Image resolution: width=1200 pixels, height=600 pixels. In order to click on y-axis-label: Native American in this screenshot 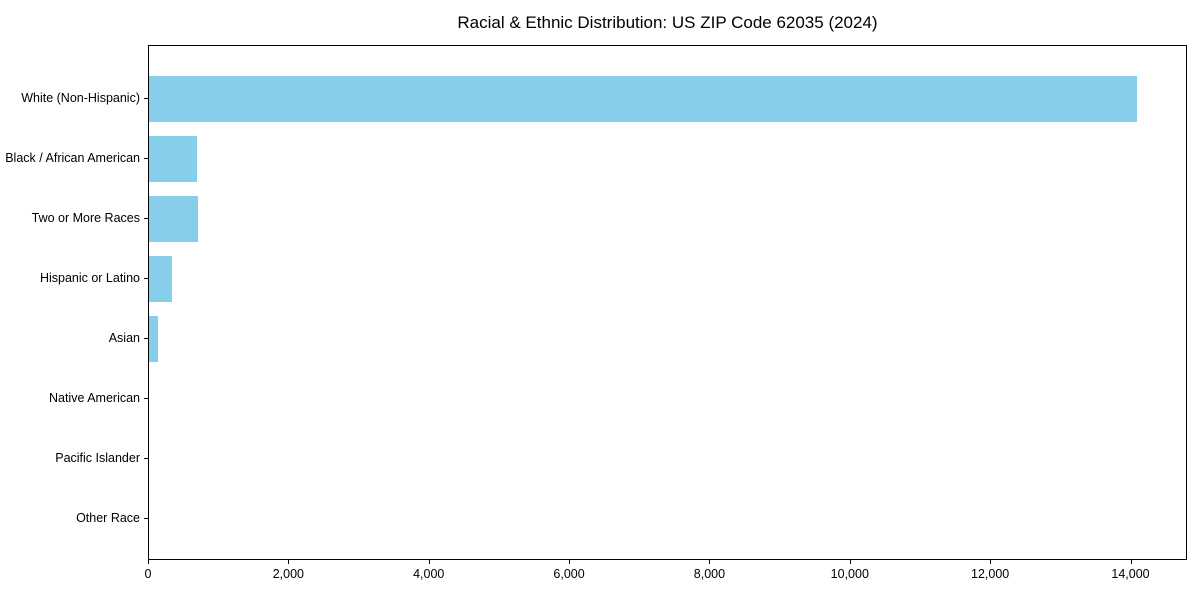, I will do `click(94, 398)`.